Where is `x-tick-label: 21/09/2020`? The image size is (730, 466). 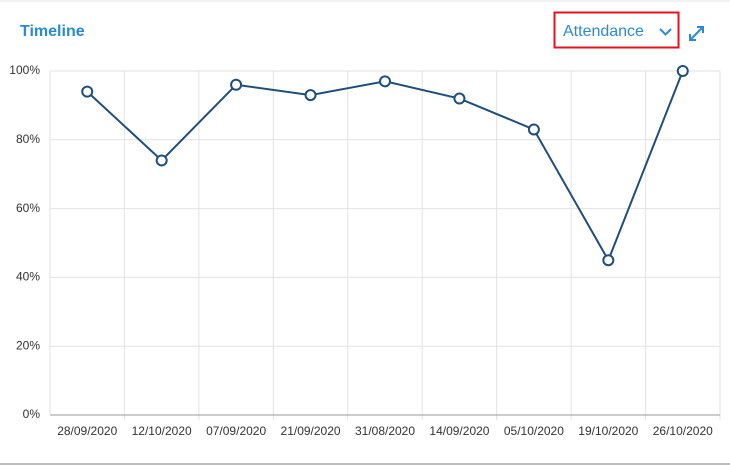 x-tick-label: 21/09/2020 is located at coordinates (311, 431).